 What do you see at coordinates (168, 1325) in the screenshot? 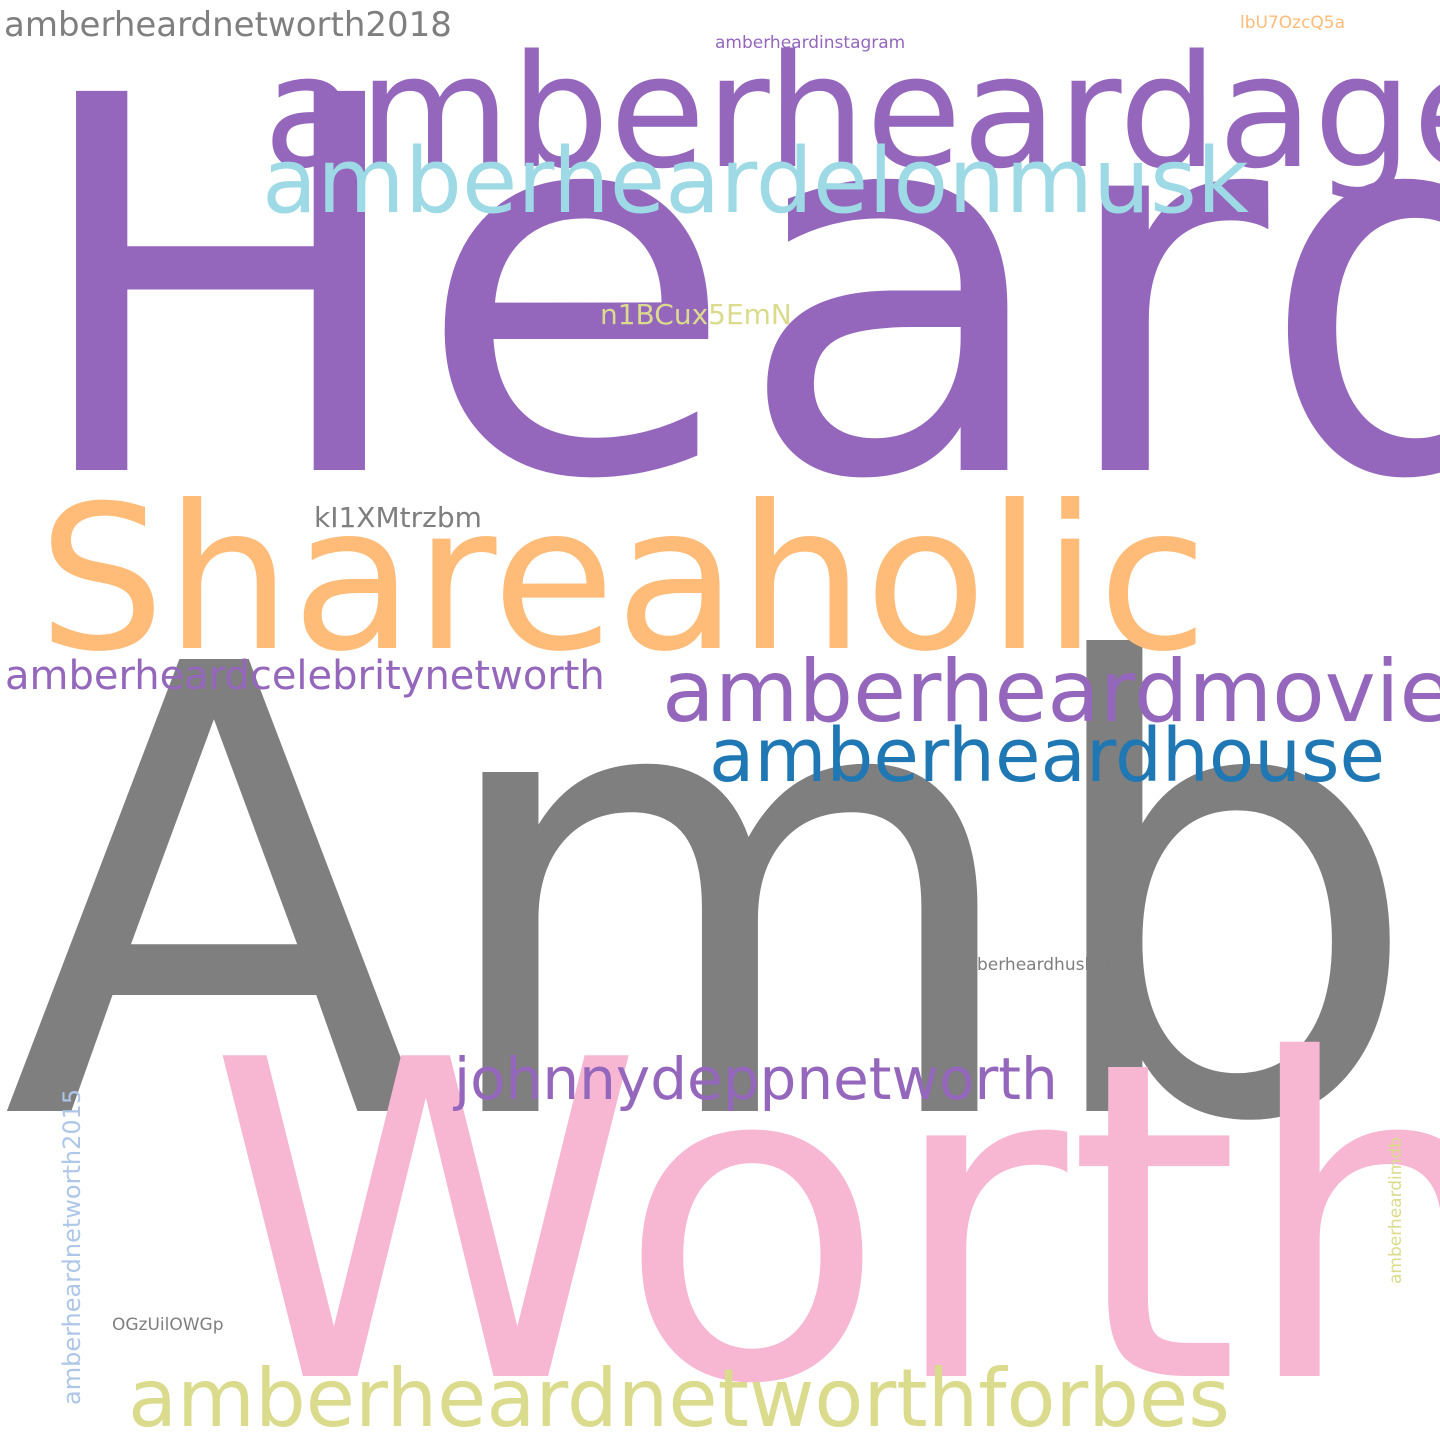
I see `word-ogzuilowgp: OGzUilOWGp` at bounding box center [168, 1325].